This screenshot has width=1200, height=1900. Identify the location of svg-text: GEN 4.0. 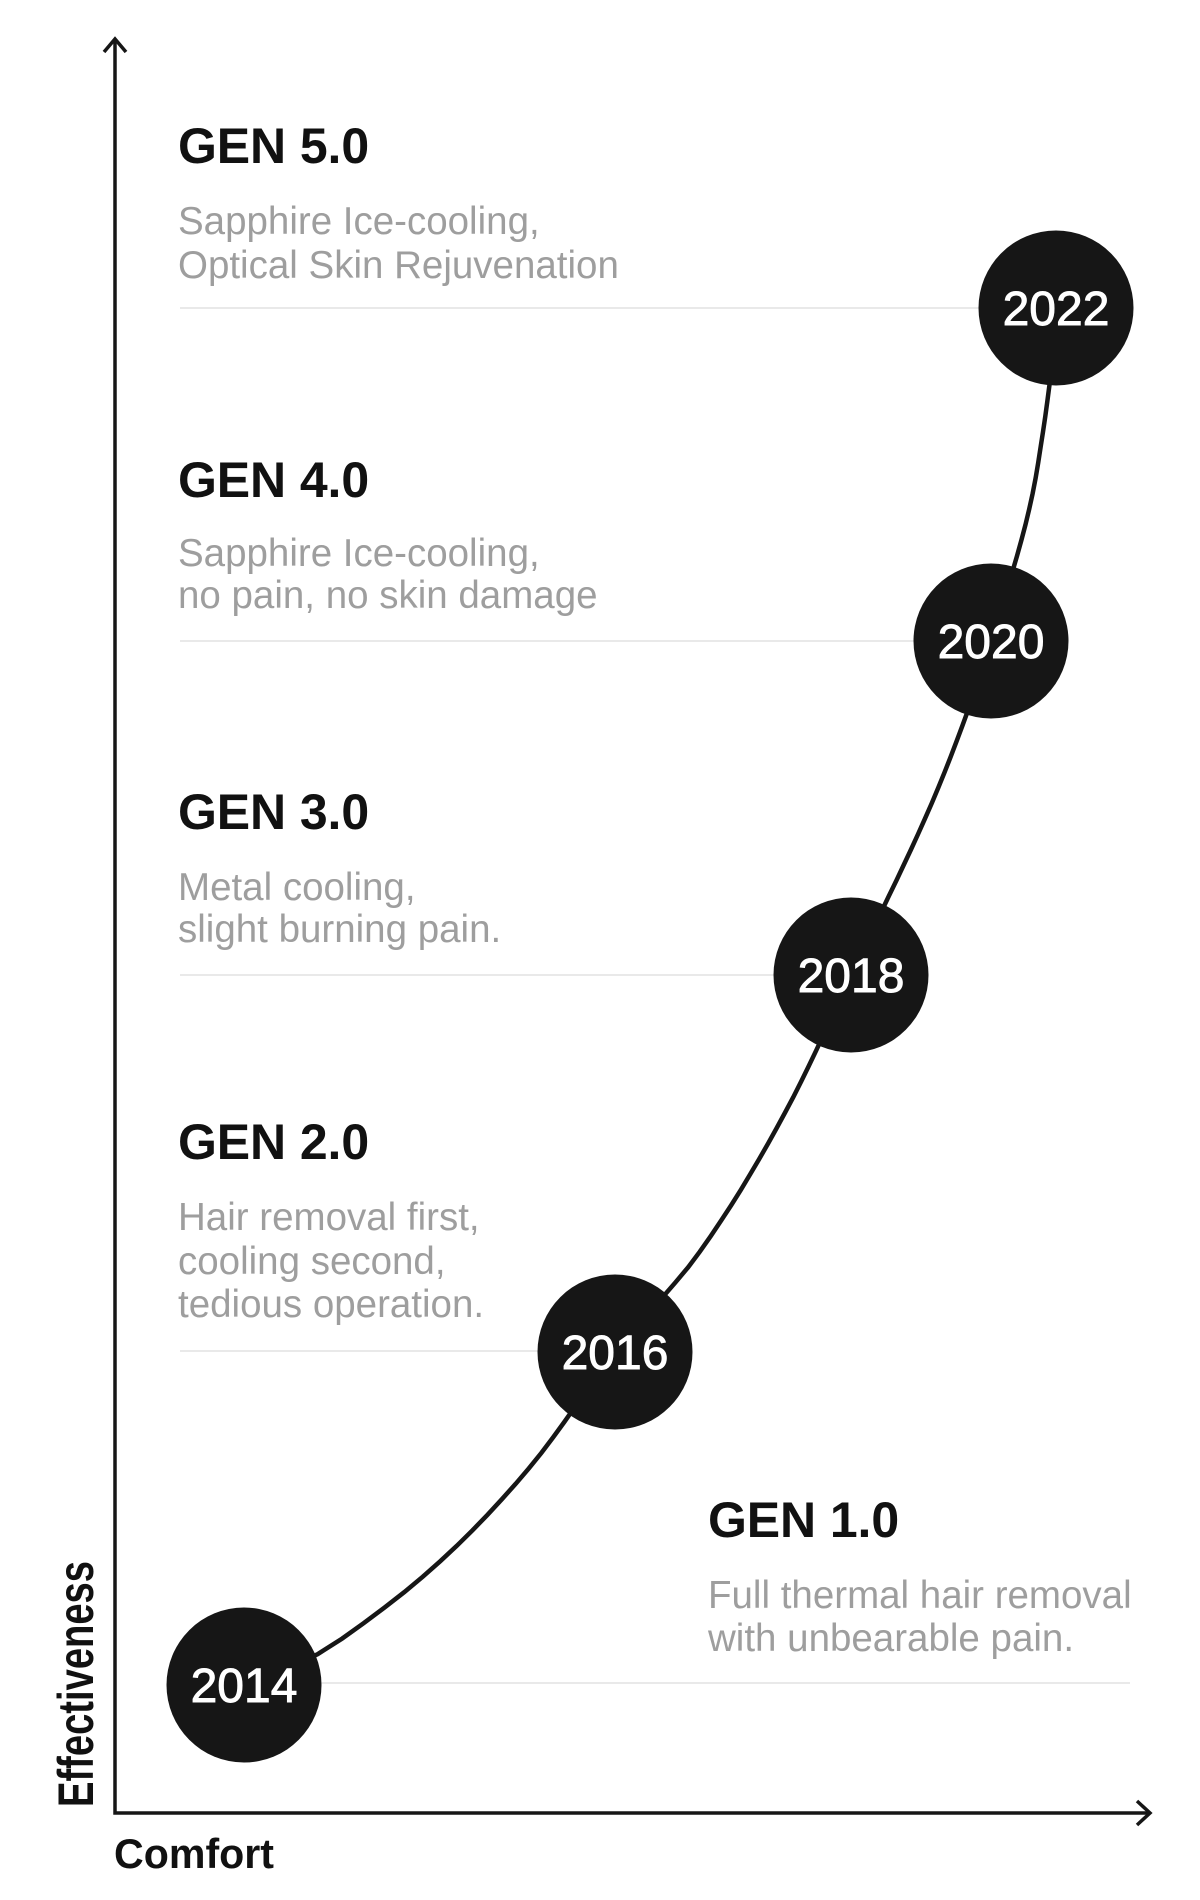
(273, 480).